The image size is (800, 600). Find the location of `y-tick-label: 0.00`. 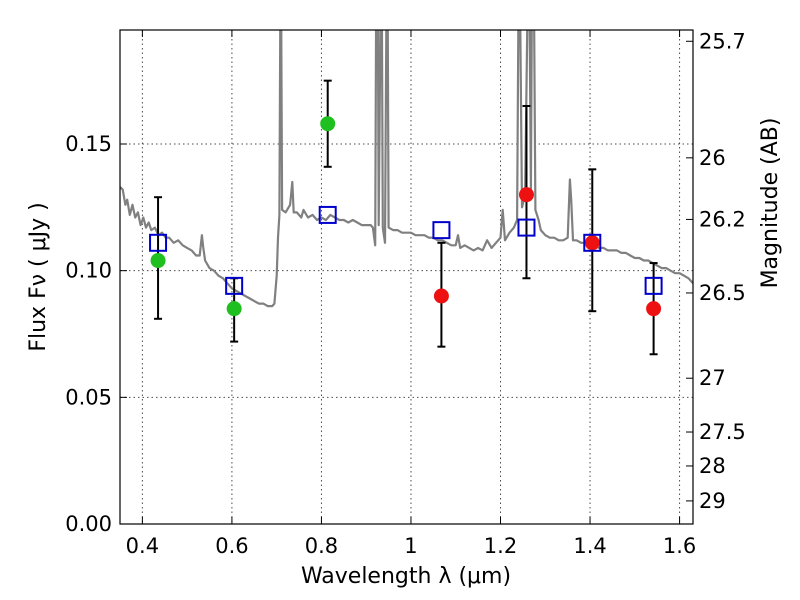

y-tick-label: 0.00 is located at coordinates (88, 524).